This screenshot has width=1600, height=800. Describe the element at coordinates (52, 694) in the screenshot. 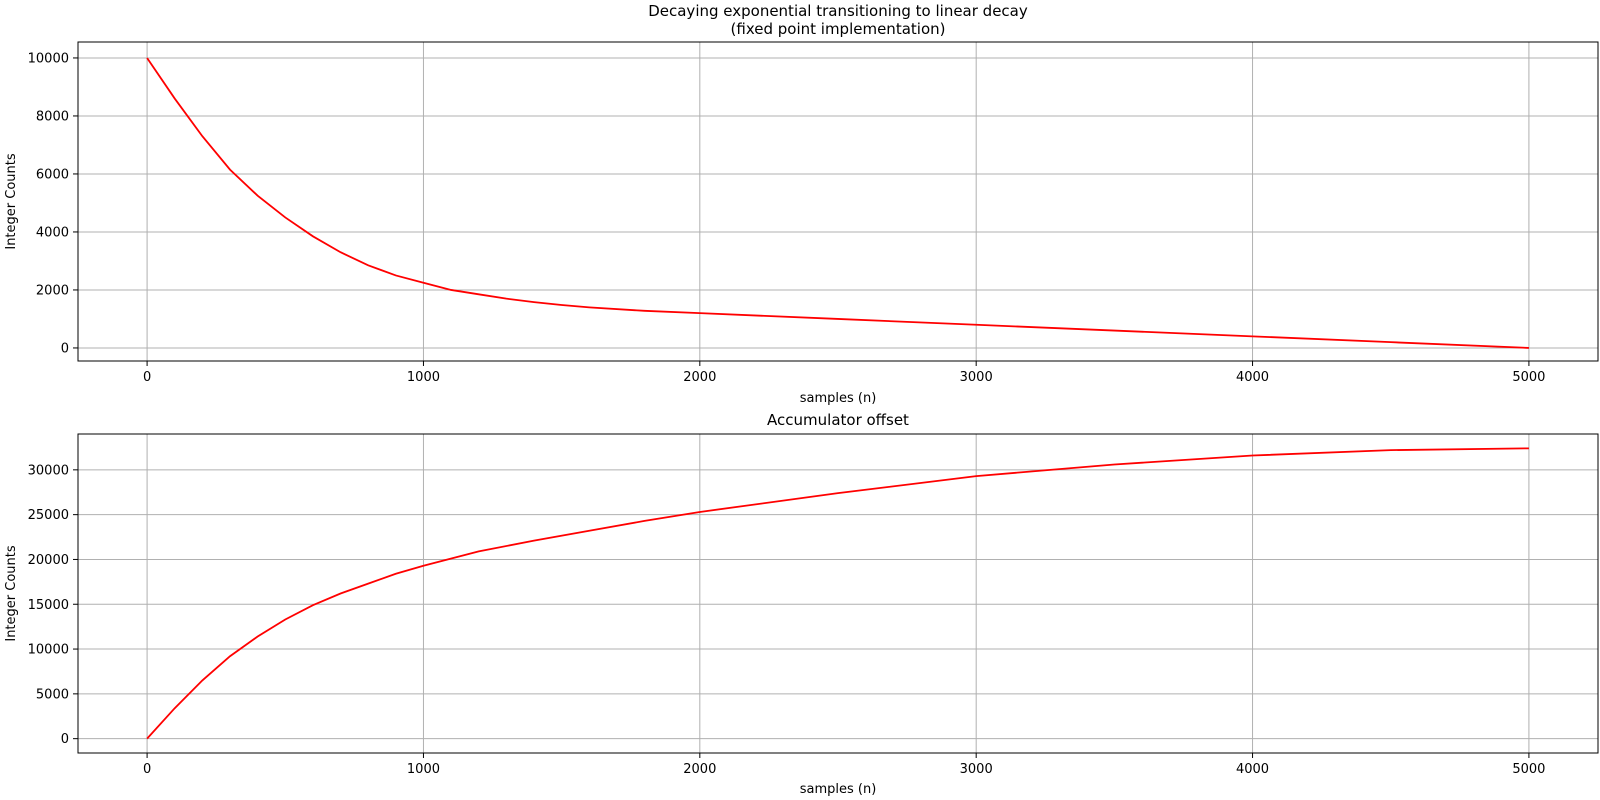

I see `y-tick-label: 5000` at that location.